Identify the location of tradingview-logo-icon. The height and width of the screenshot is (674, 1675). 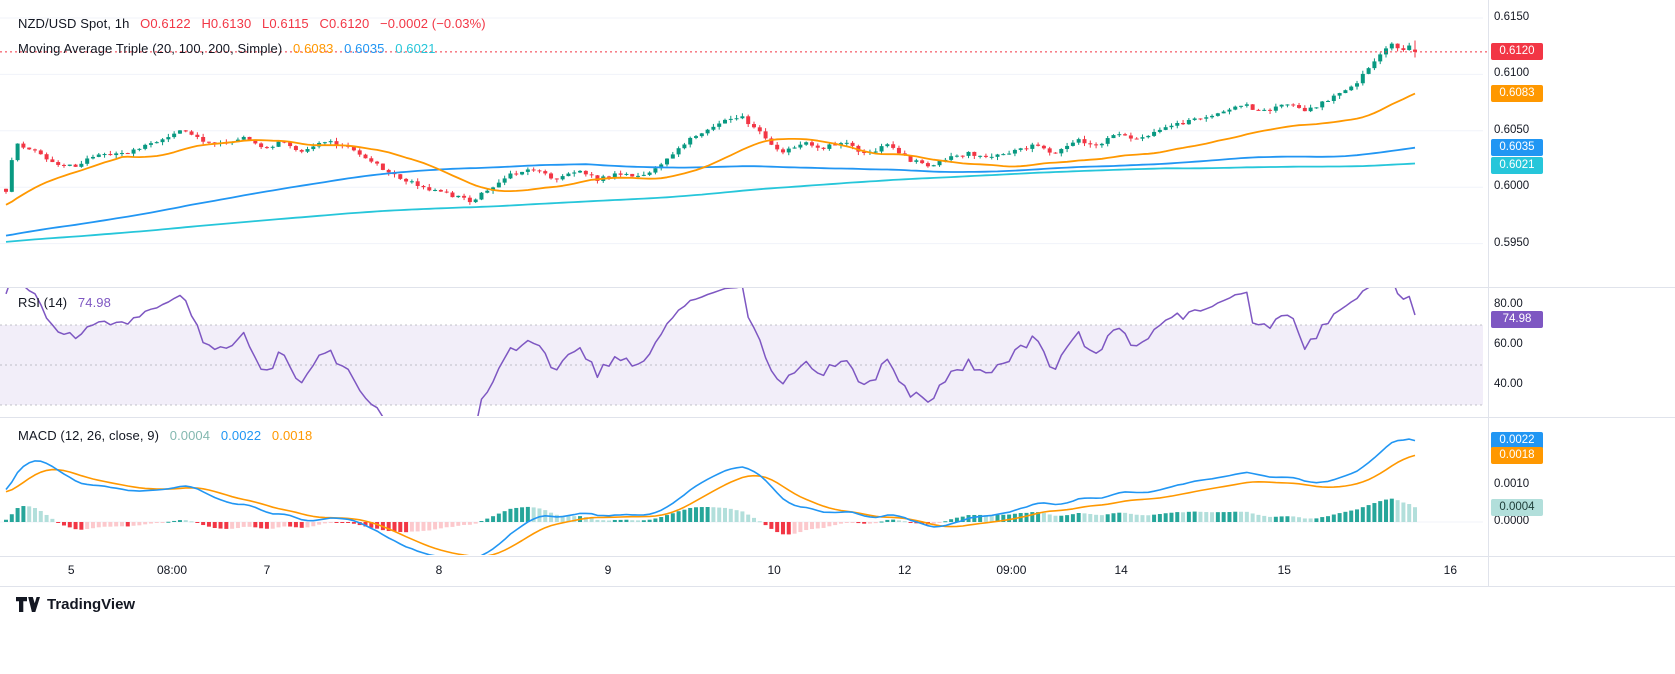
(28, 604).